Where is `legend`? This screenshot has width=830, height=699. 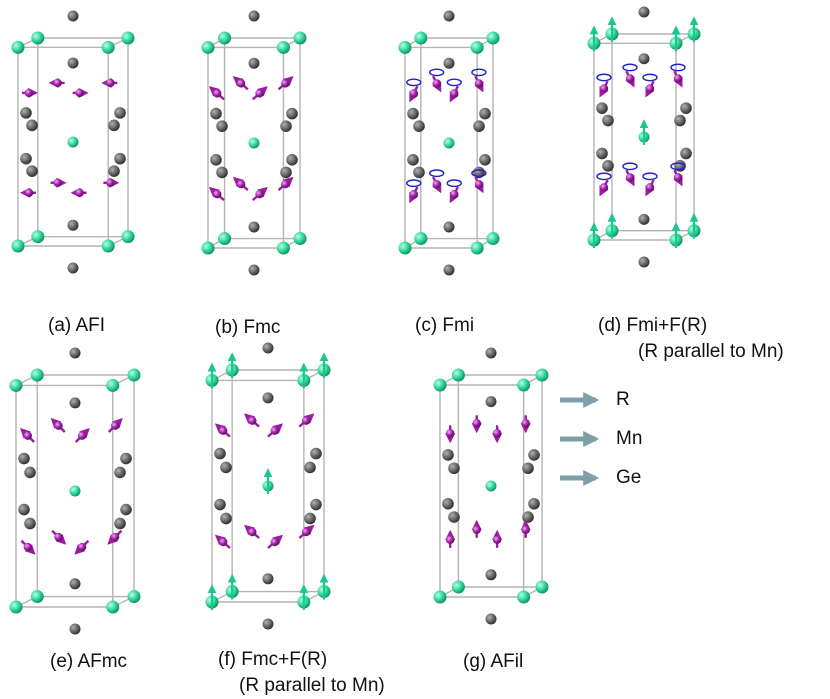
legend is located at coordinates (580, 439).